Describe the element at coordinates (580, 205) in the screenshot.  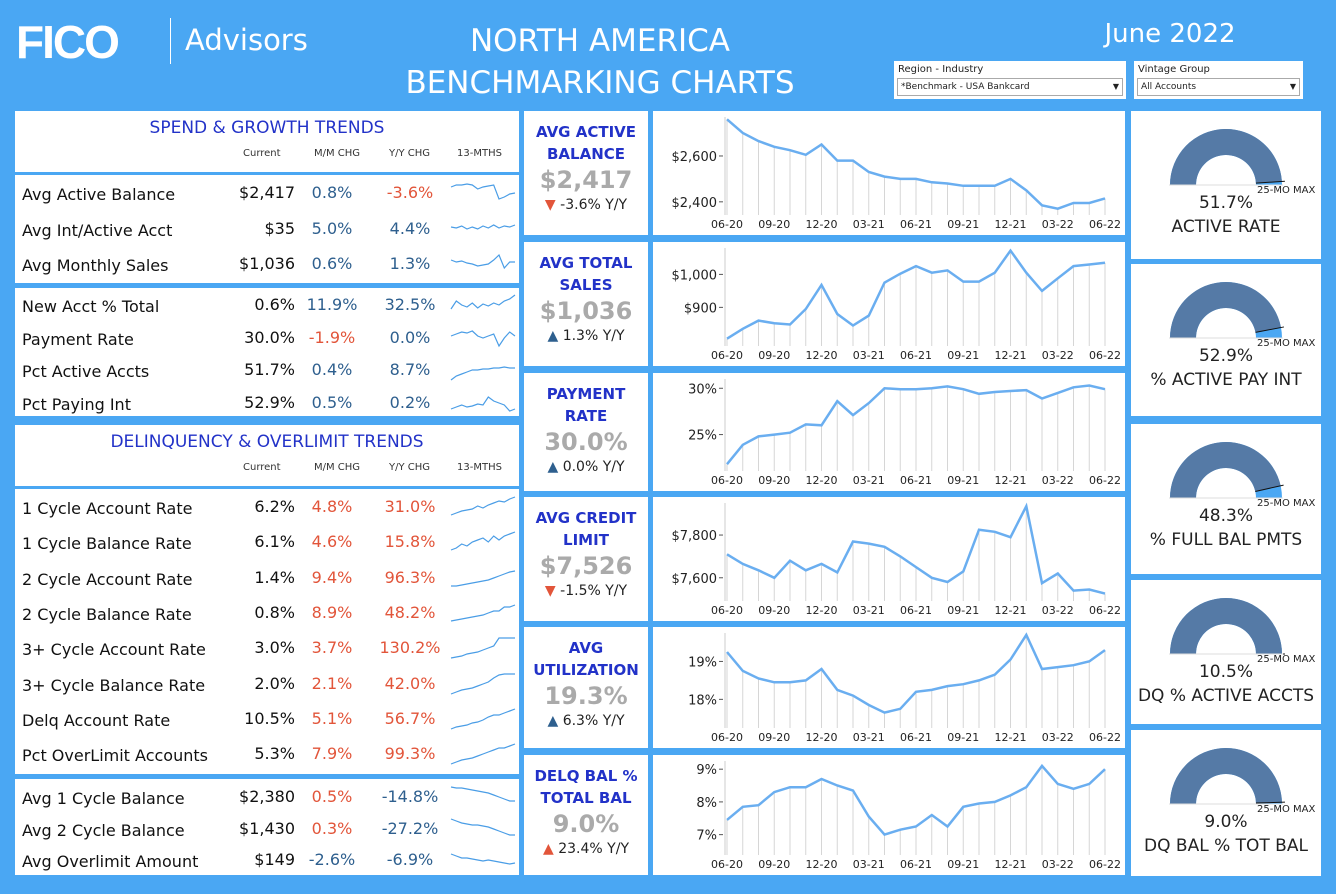
I see `kpi-change-value: -3.6%` at that location.